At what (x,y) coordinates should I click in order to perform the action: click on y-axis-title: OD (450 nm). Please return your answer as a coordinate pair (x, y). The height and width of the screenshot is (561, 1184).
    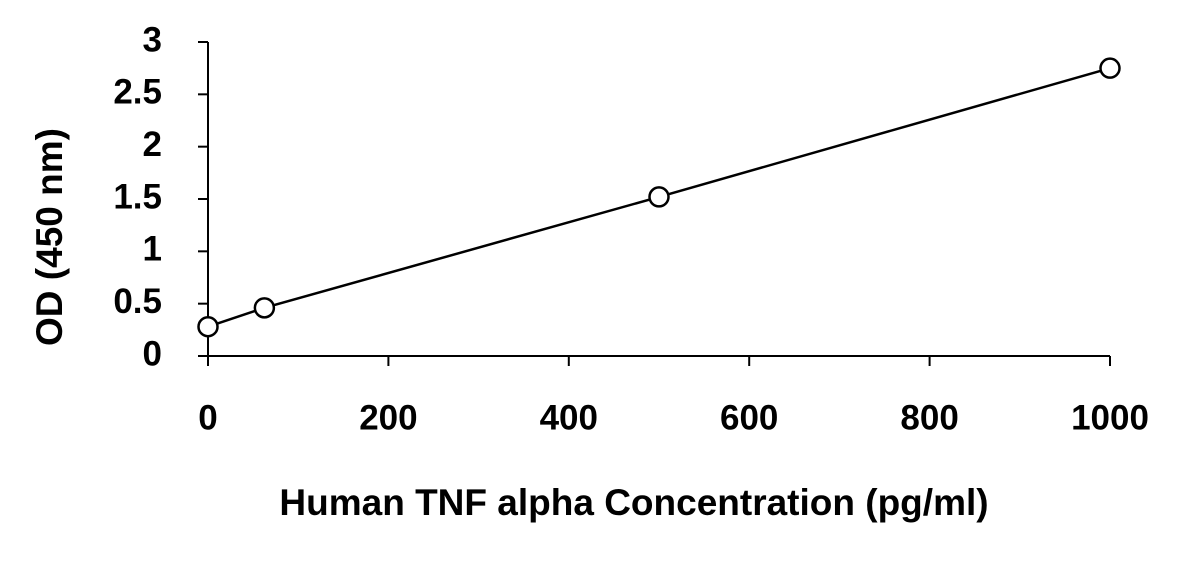
    Looking at the image, I should click on (49, 237).